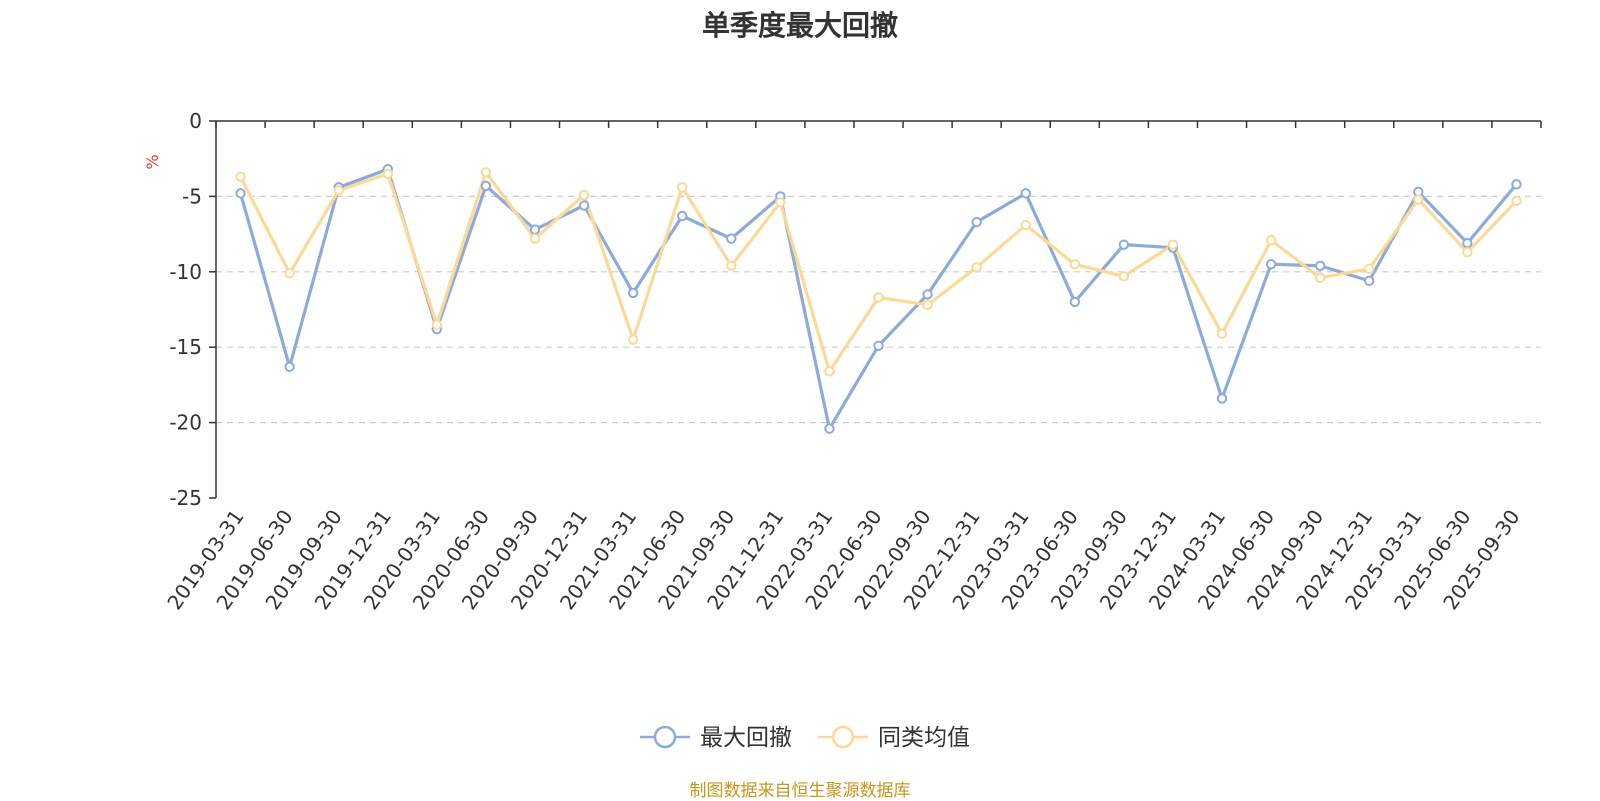  What do you see at coordinates (746, 738) in the screenshot?
I see `legend-label: 最大回撤` at bounding box center [746, 738].